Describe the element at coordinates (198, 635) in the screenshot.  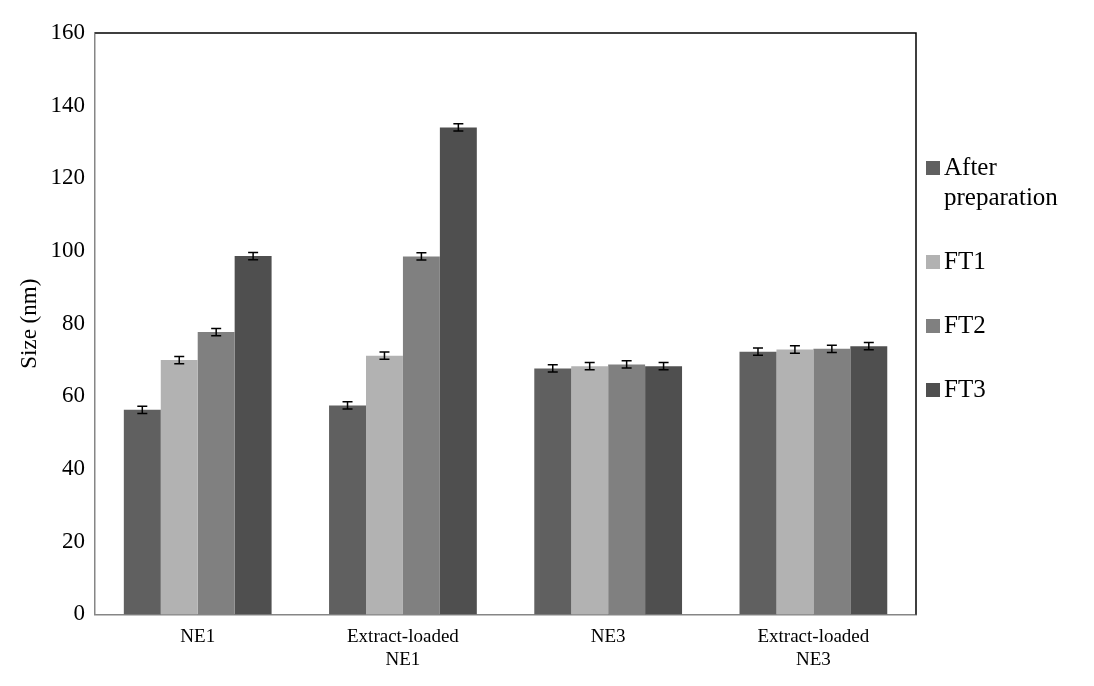
I see `x-tick-label: NE1` at that location.